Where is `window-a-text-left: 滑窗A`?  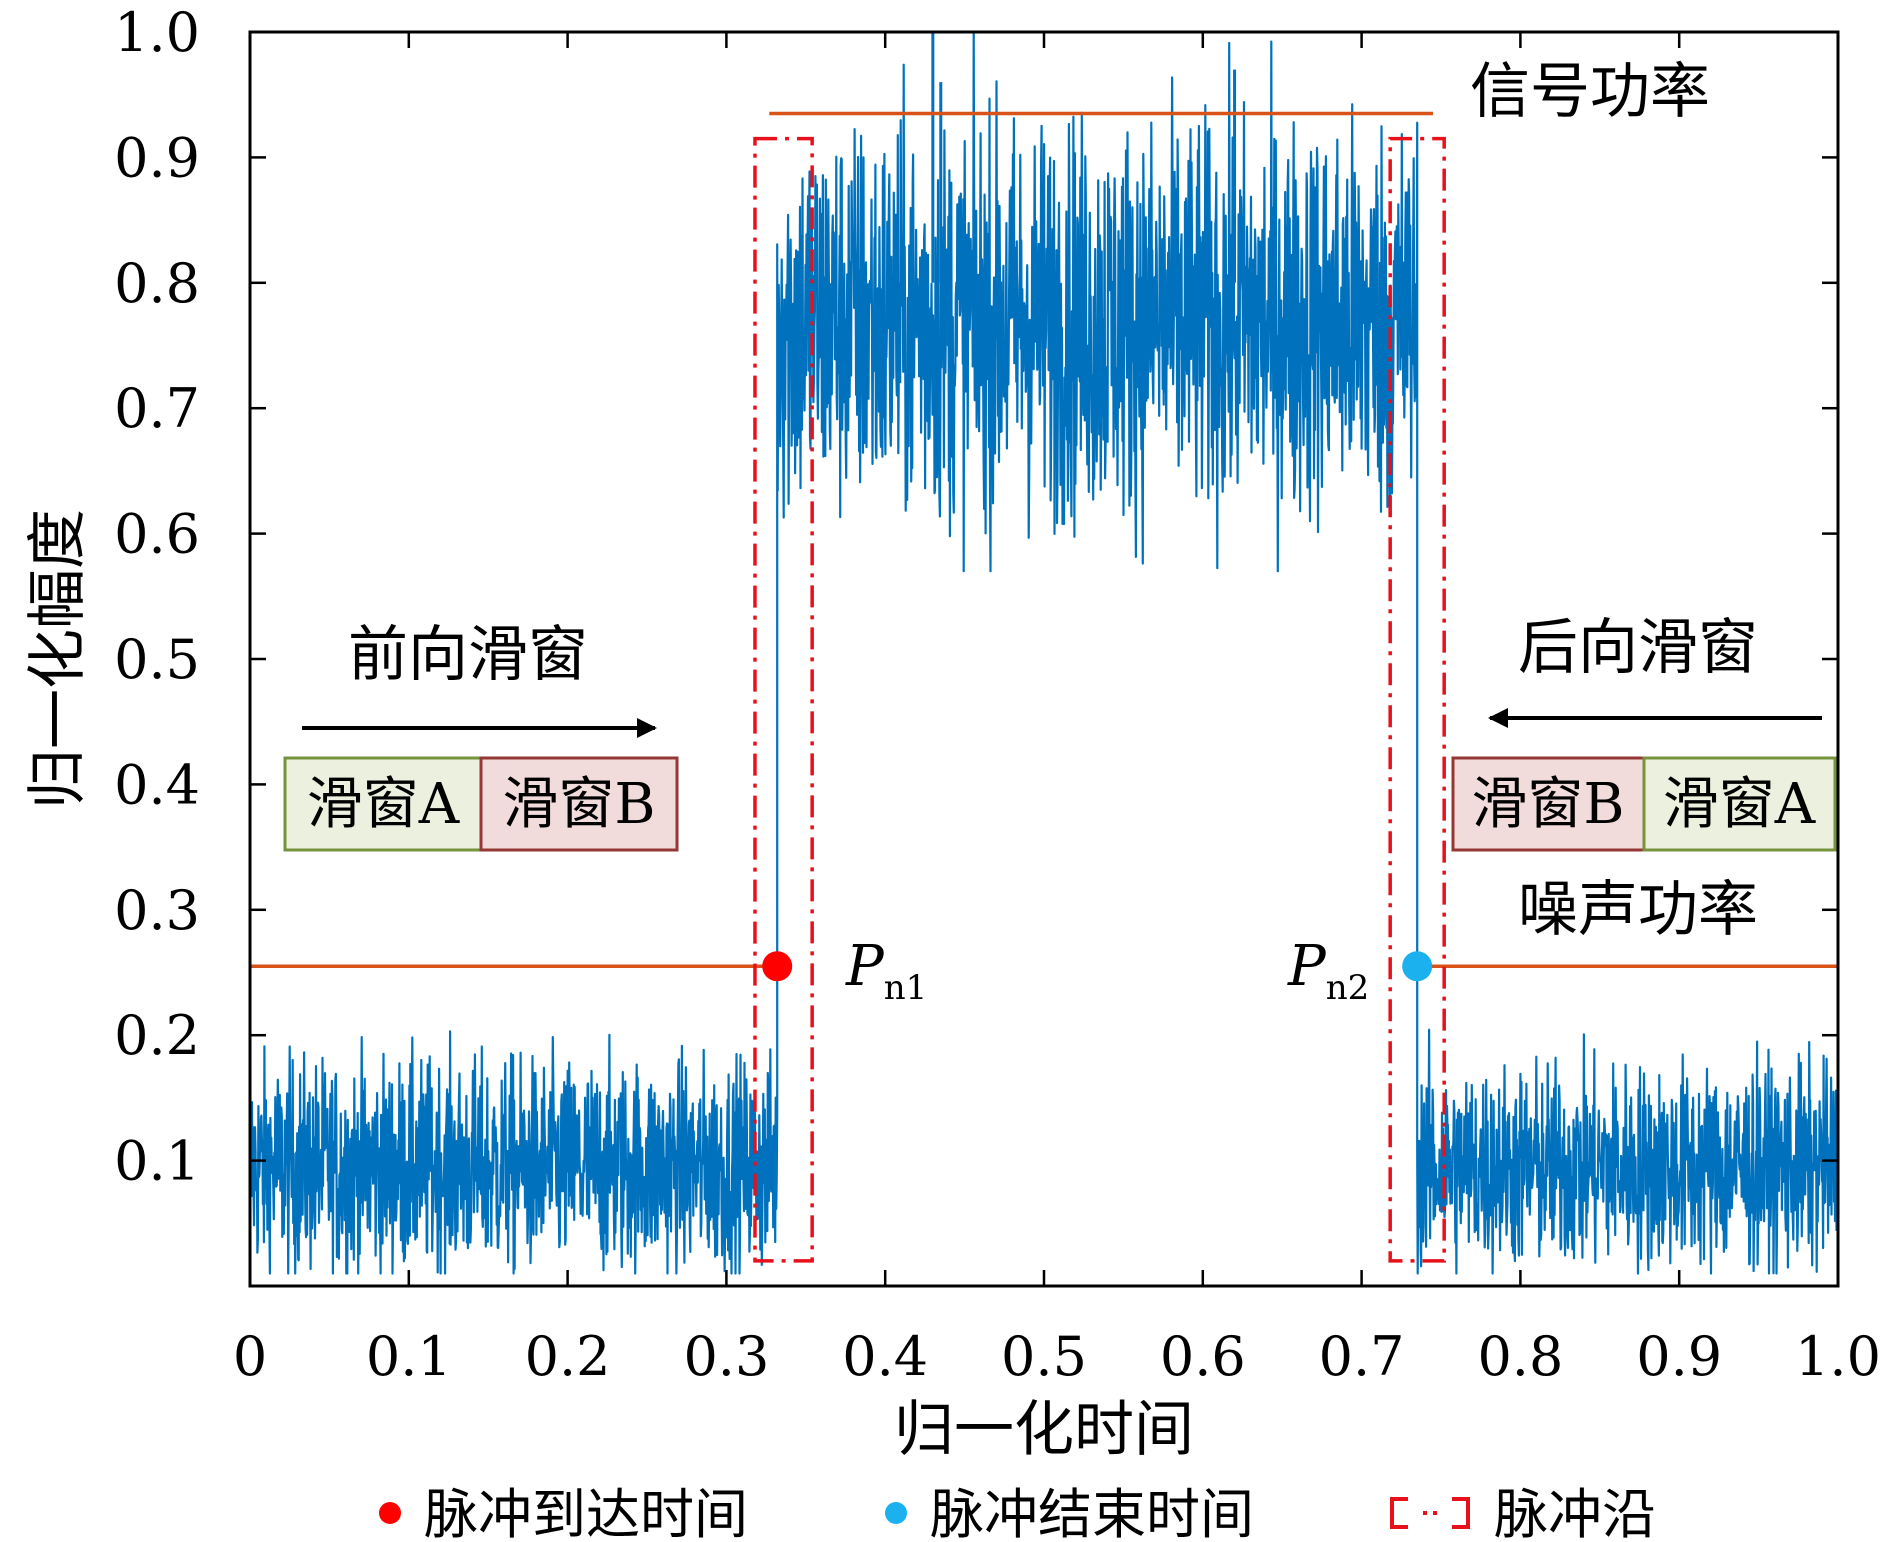
window-a-text-left: 滑窗A is located at coordinates (383, 804).